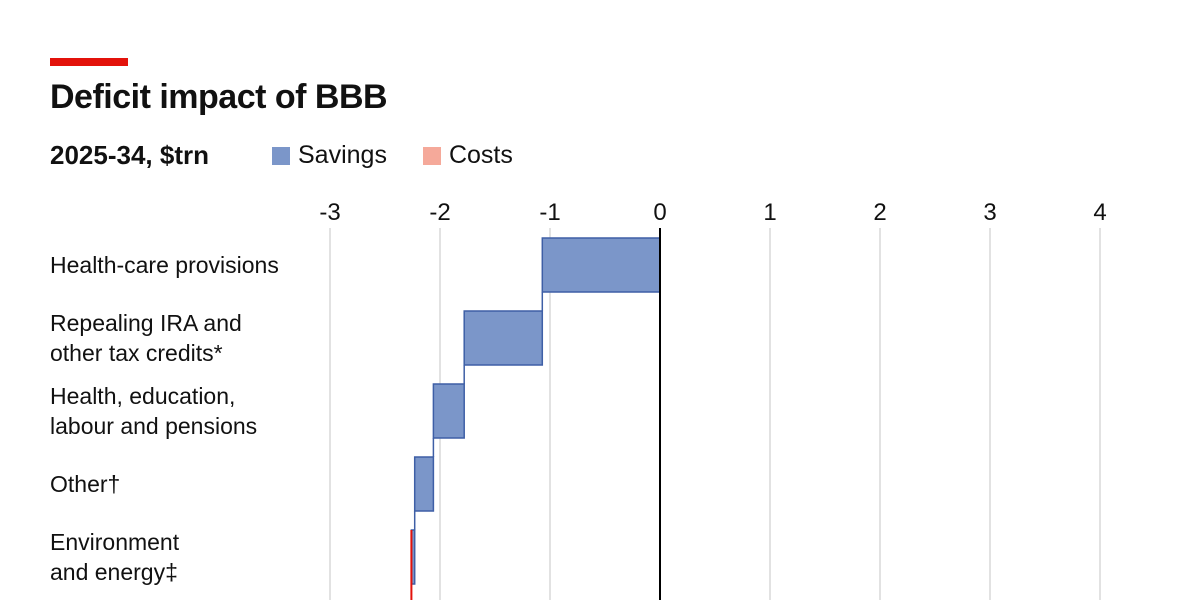 The height and width of the screenshot is (600, 1200). I want to click on category-label: Repealing IRA and, so click(146, 323).